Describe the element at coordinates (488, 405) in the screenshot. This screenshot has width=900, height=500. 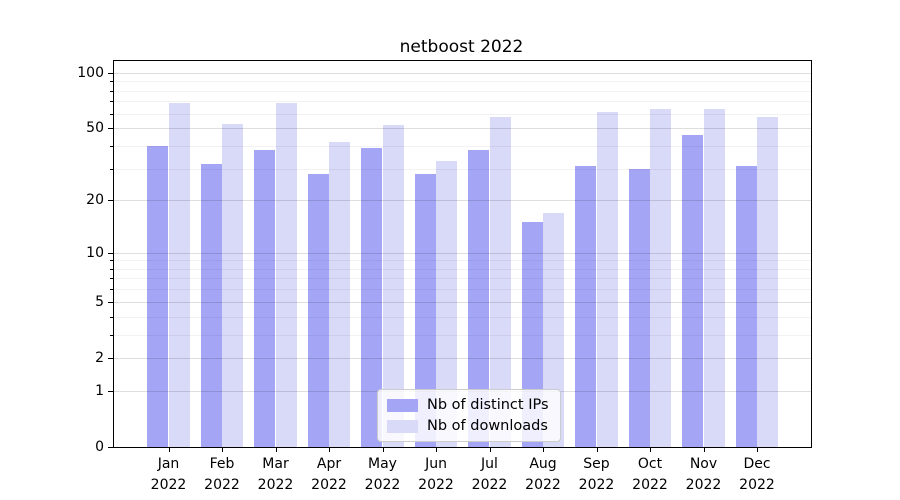
I see `legend-label-distinct-ips: Nb of distinct IPs` at that location.